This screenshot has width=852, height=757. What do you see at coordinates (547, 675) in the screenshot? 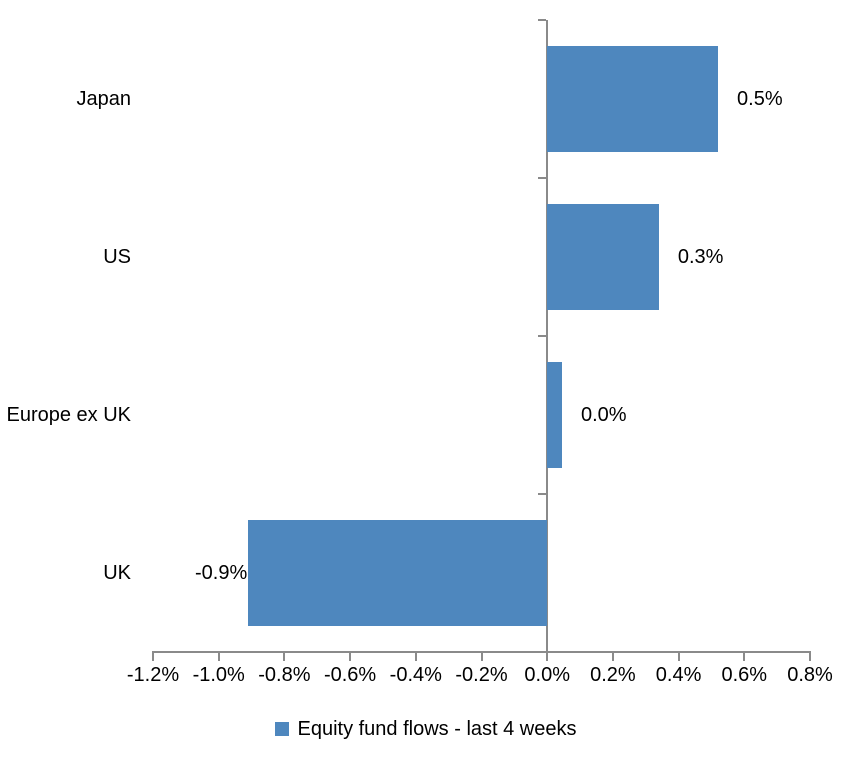
I see `x-tick-label: 0.0%` at bounding box center [547, 675].